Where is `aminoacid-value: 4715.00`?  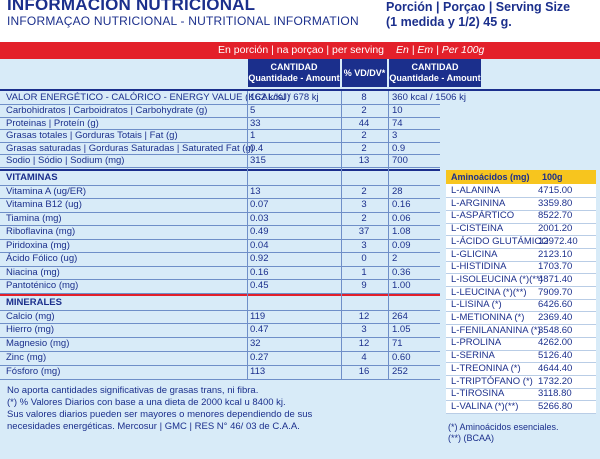
aminoacid-value: 4715.00 is located at coordinates (555, 190).